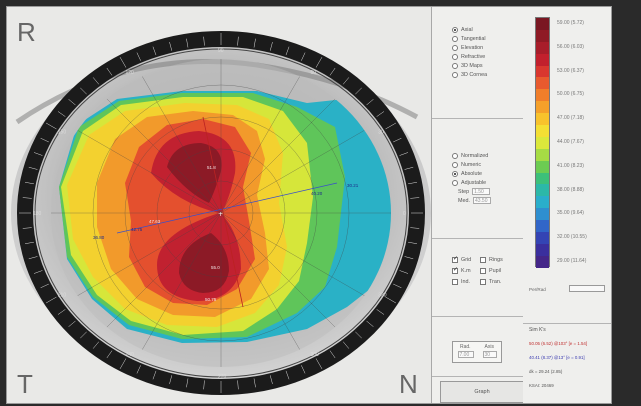 The height and width of the screenshot is (406, 641). I want to click on sim-k2: 40.41 (8.37) @13° [e = 0.91], so click(557, 357).